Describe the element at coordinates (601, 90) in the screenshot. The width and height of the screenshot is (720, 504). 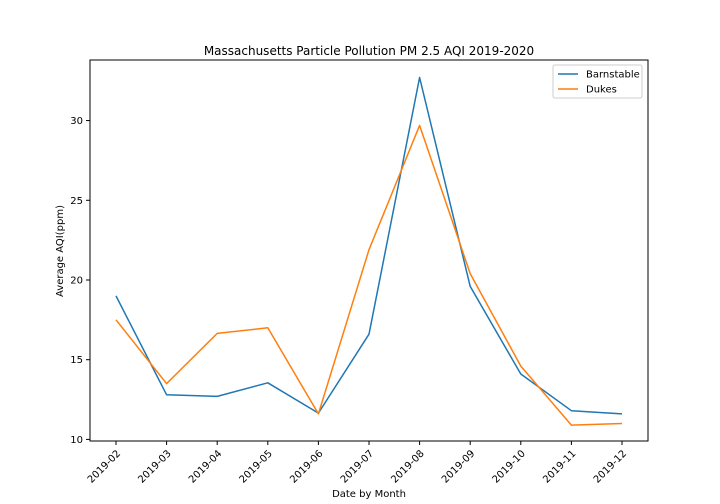
I see `legend-label: Dukes` at that location.